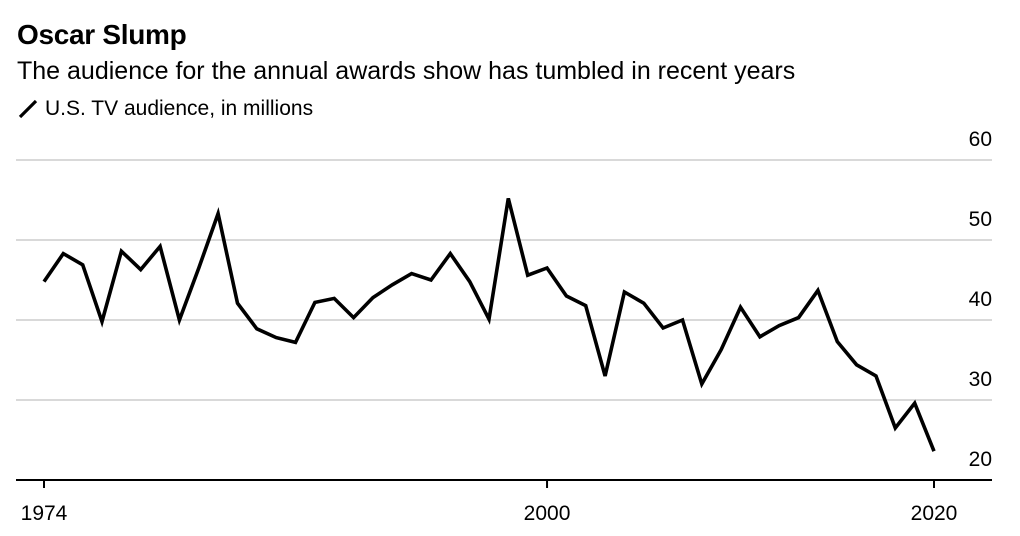 This screenshot has width=1020, height=536. I want to click on x-tick-label: 1974, so click(44, 513).